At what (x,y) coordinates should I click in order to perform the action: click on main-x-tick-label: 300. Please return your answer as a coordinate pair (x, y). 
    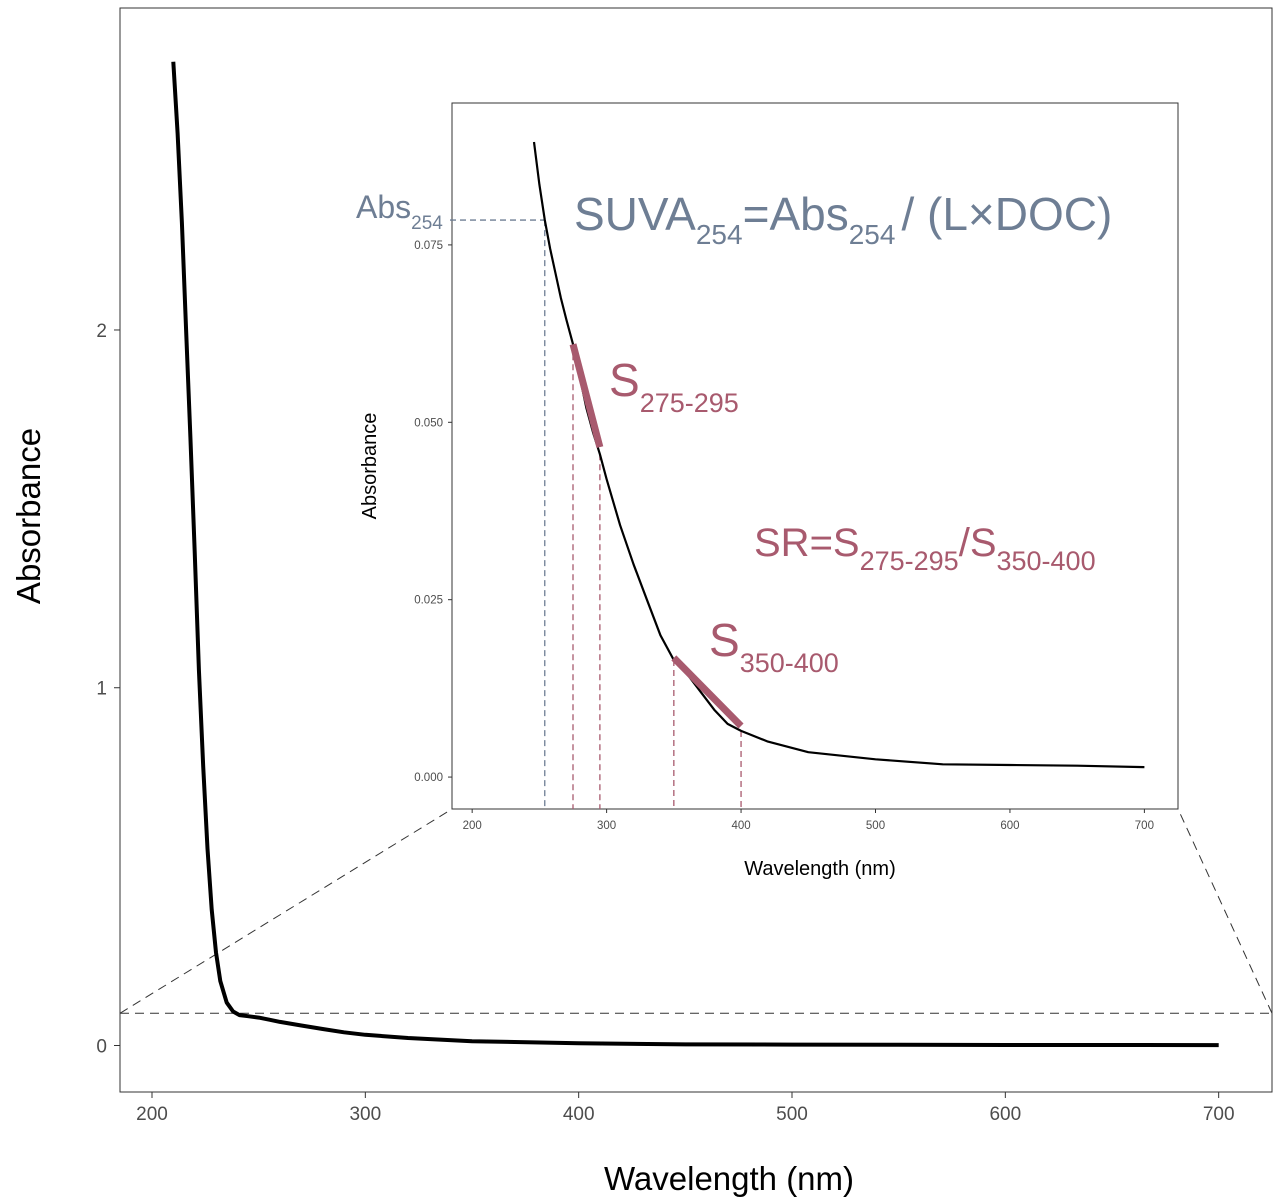
    Looking at the image, I should click on (365, 1114).